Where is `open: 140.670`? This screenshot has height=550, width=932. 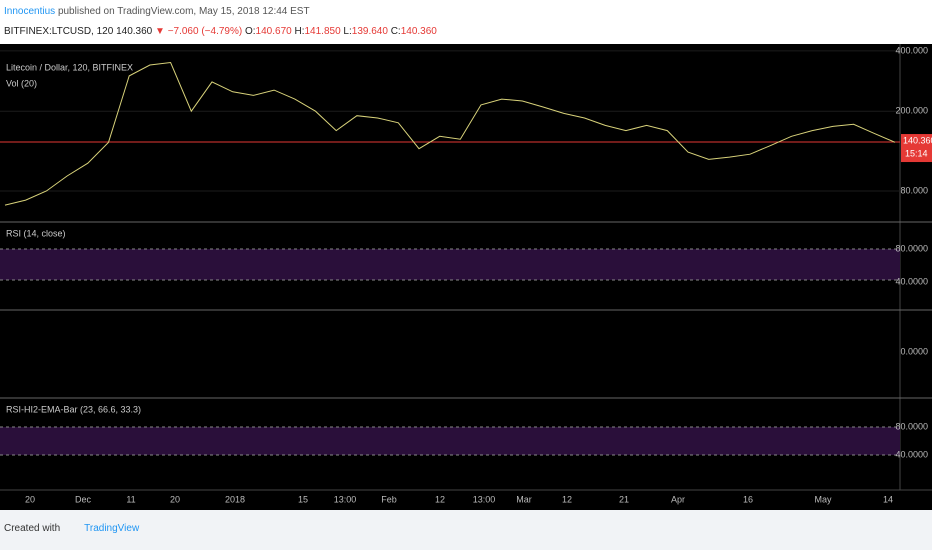 open: 140.670 is located at coordinates (273, 31).